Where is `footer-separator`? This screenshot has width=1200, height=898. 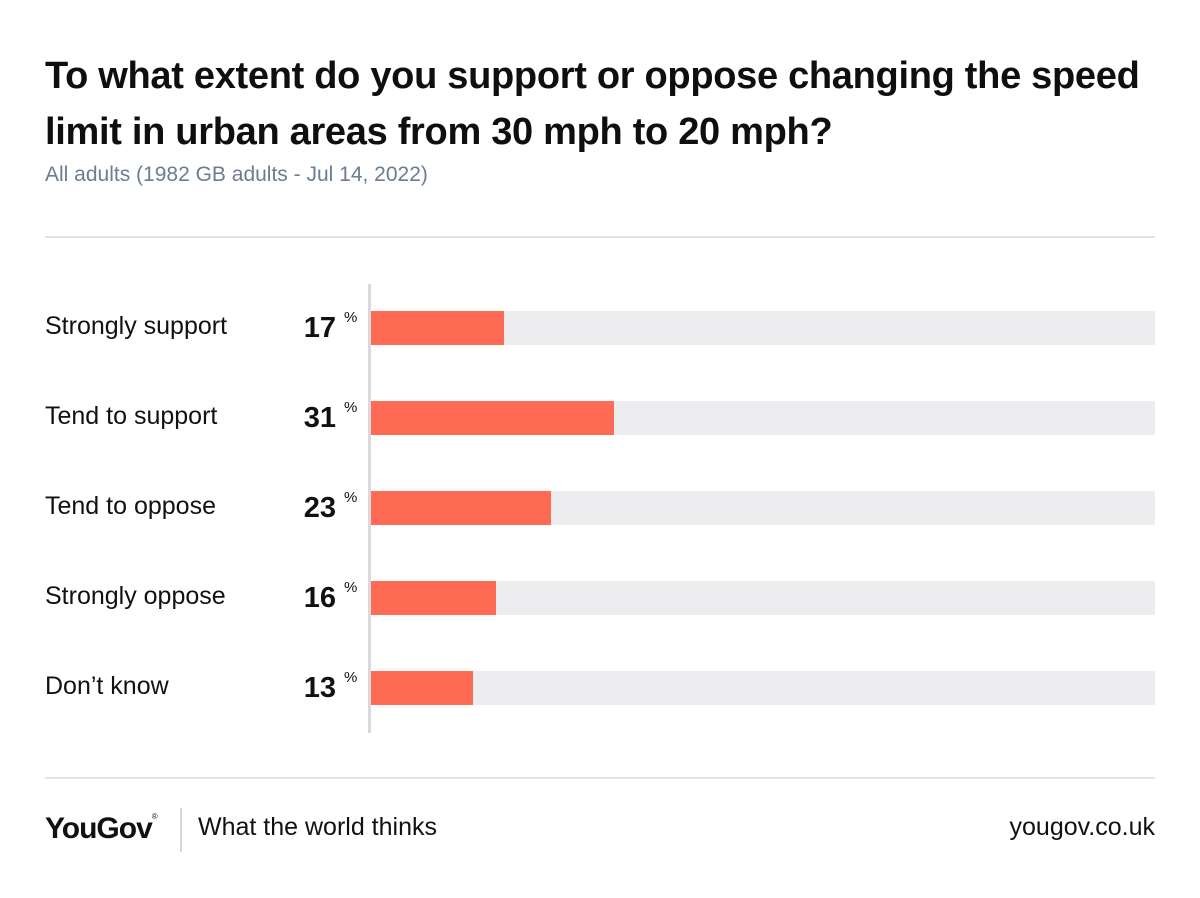
footer-separator is located at coordinates (181, 830).